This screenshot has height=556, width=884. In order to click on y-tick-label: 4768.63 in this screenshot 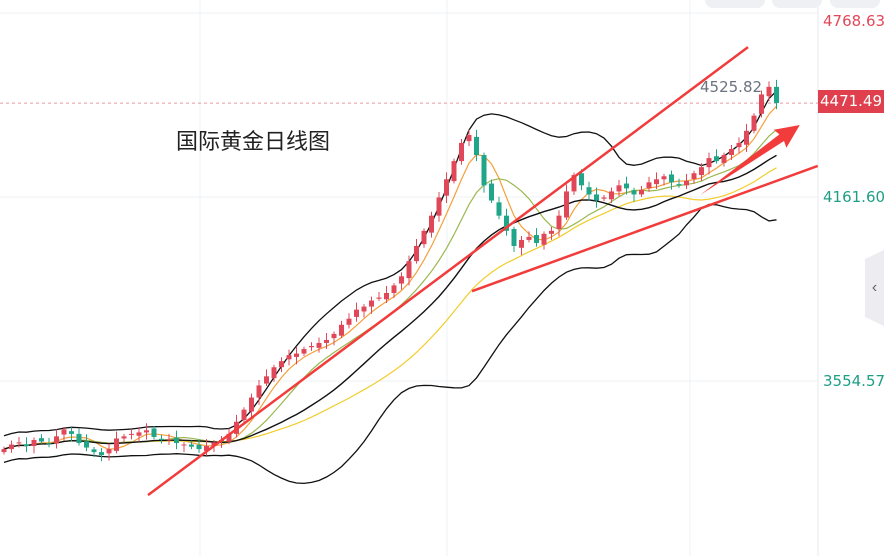, I will do `click(853, 21)`.